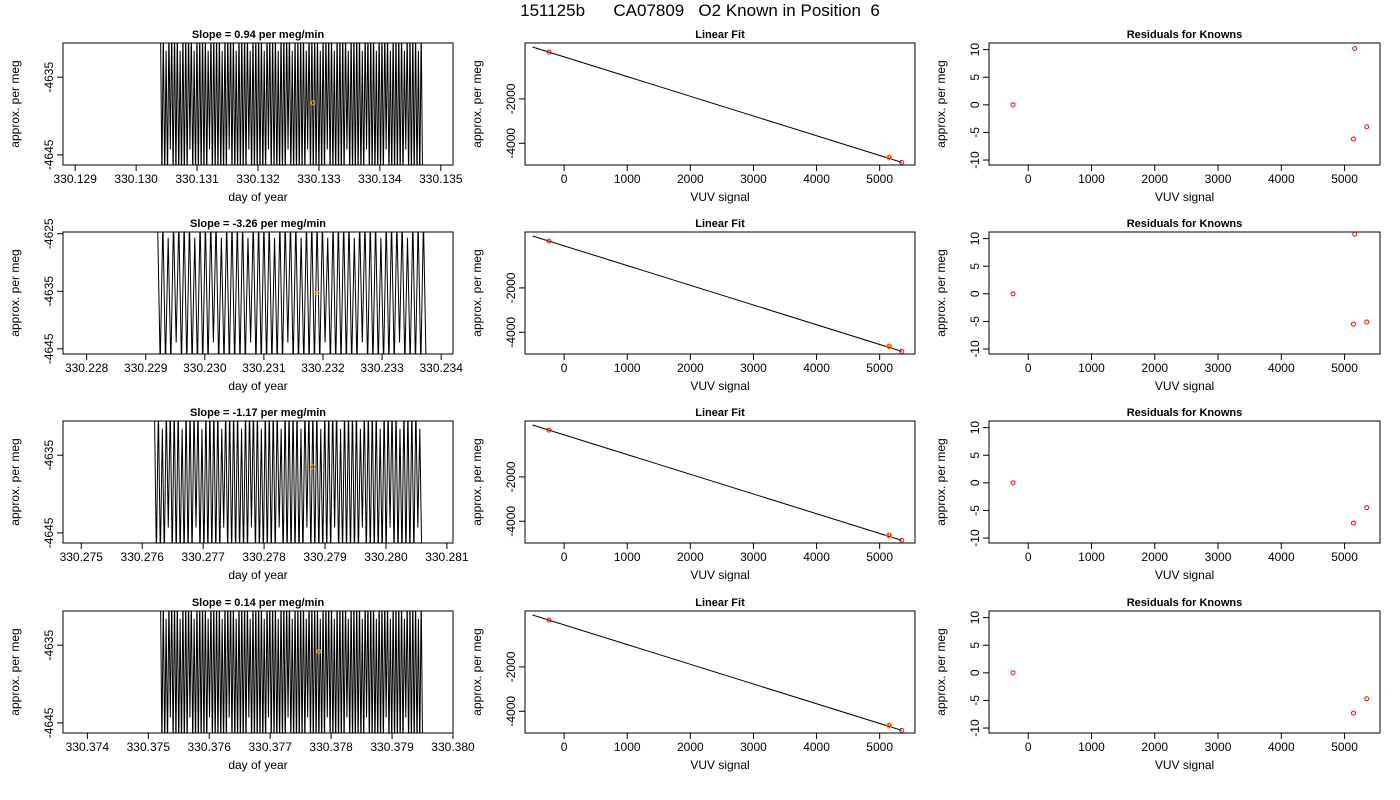 Image resolution: width=1400 pixels, height=800 pixels. Describe the element at coordinates (146, 368) in the screenshot. I see `x-tick-label: 330.229` at that location.